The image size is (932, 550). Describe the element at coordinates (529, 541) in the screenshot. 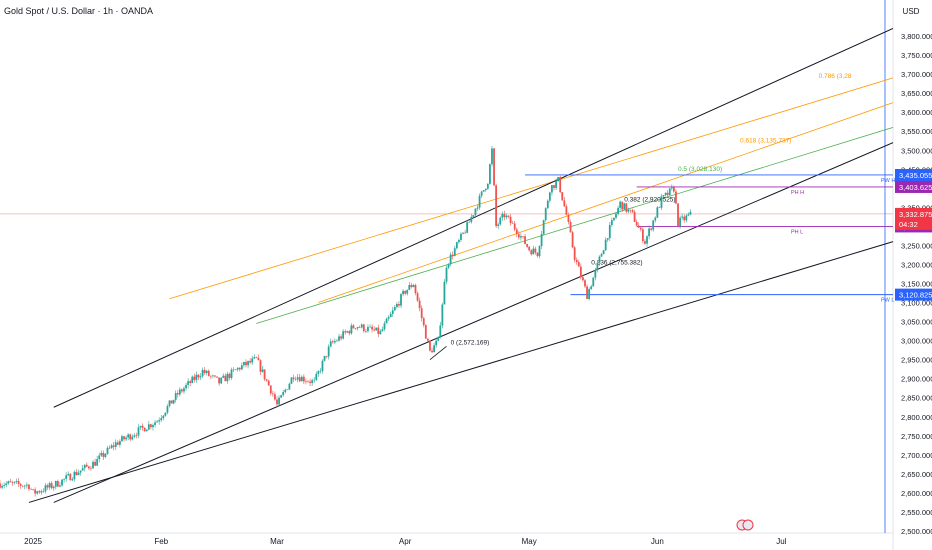

I see `x-tick-label: May` at that location.